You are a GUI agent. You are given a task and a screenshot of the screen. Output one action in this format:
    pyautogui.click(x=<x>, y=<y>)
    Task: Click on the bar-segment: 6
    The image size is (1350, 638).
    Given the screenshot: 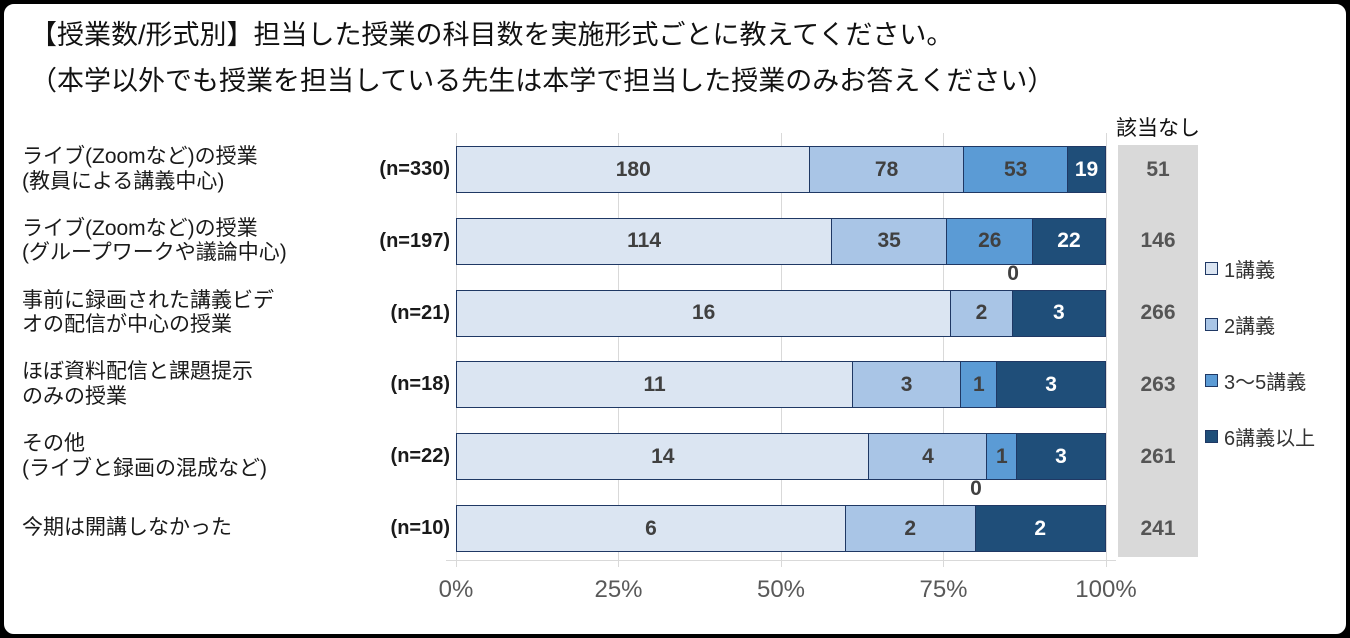 What is the action you would take?
    pyautogui.click(x=651, y=528)
    